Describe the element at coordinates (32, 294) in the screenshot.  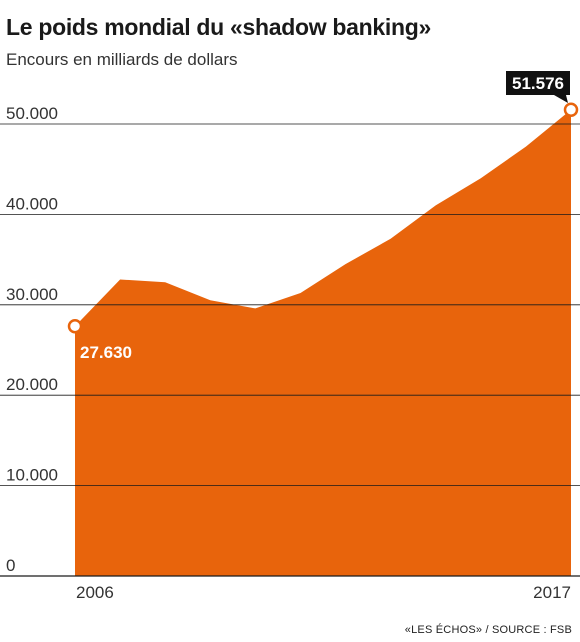
I see `y-tick-label: 30.000` at that location.